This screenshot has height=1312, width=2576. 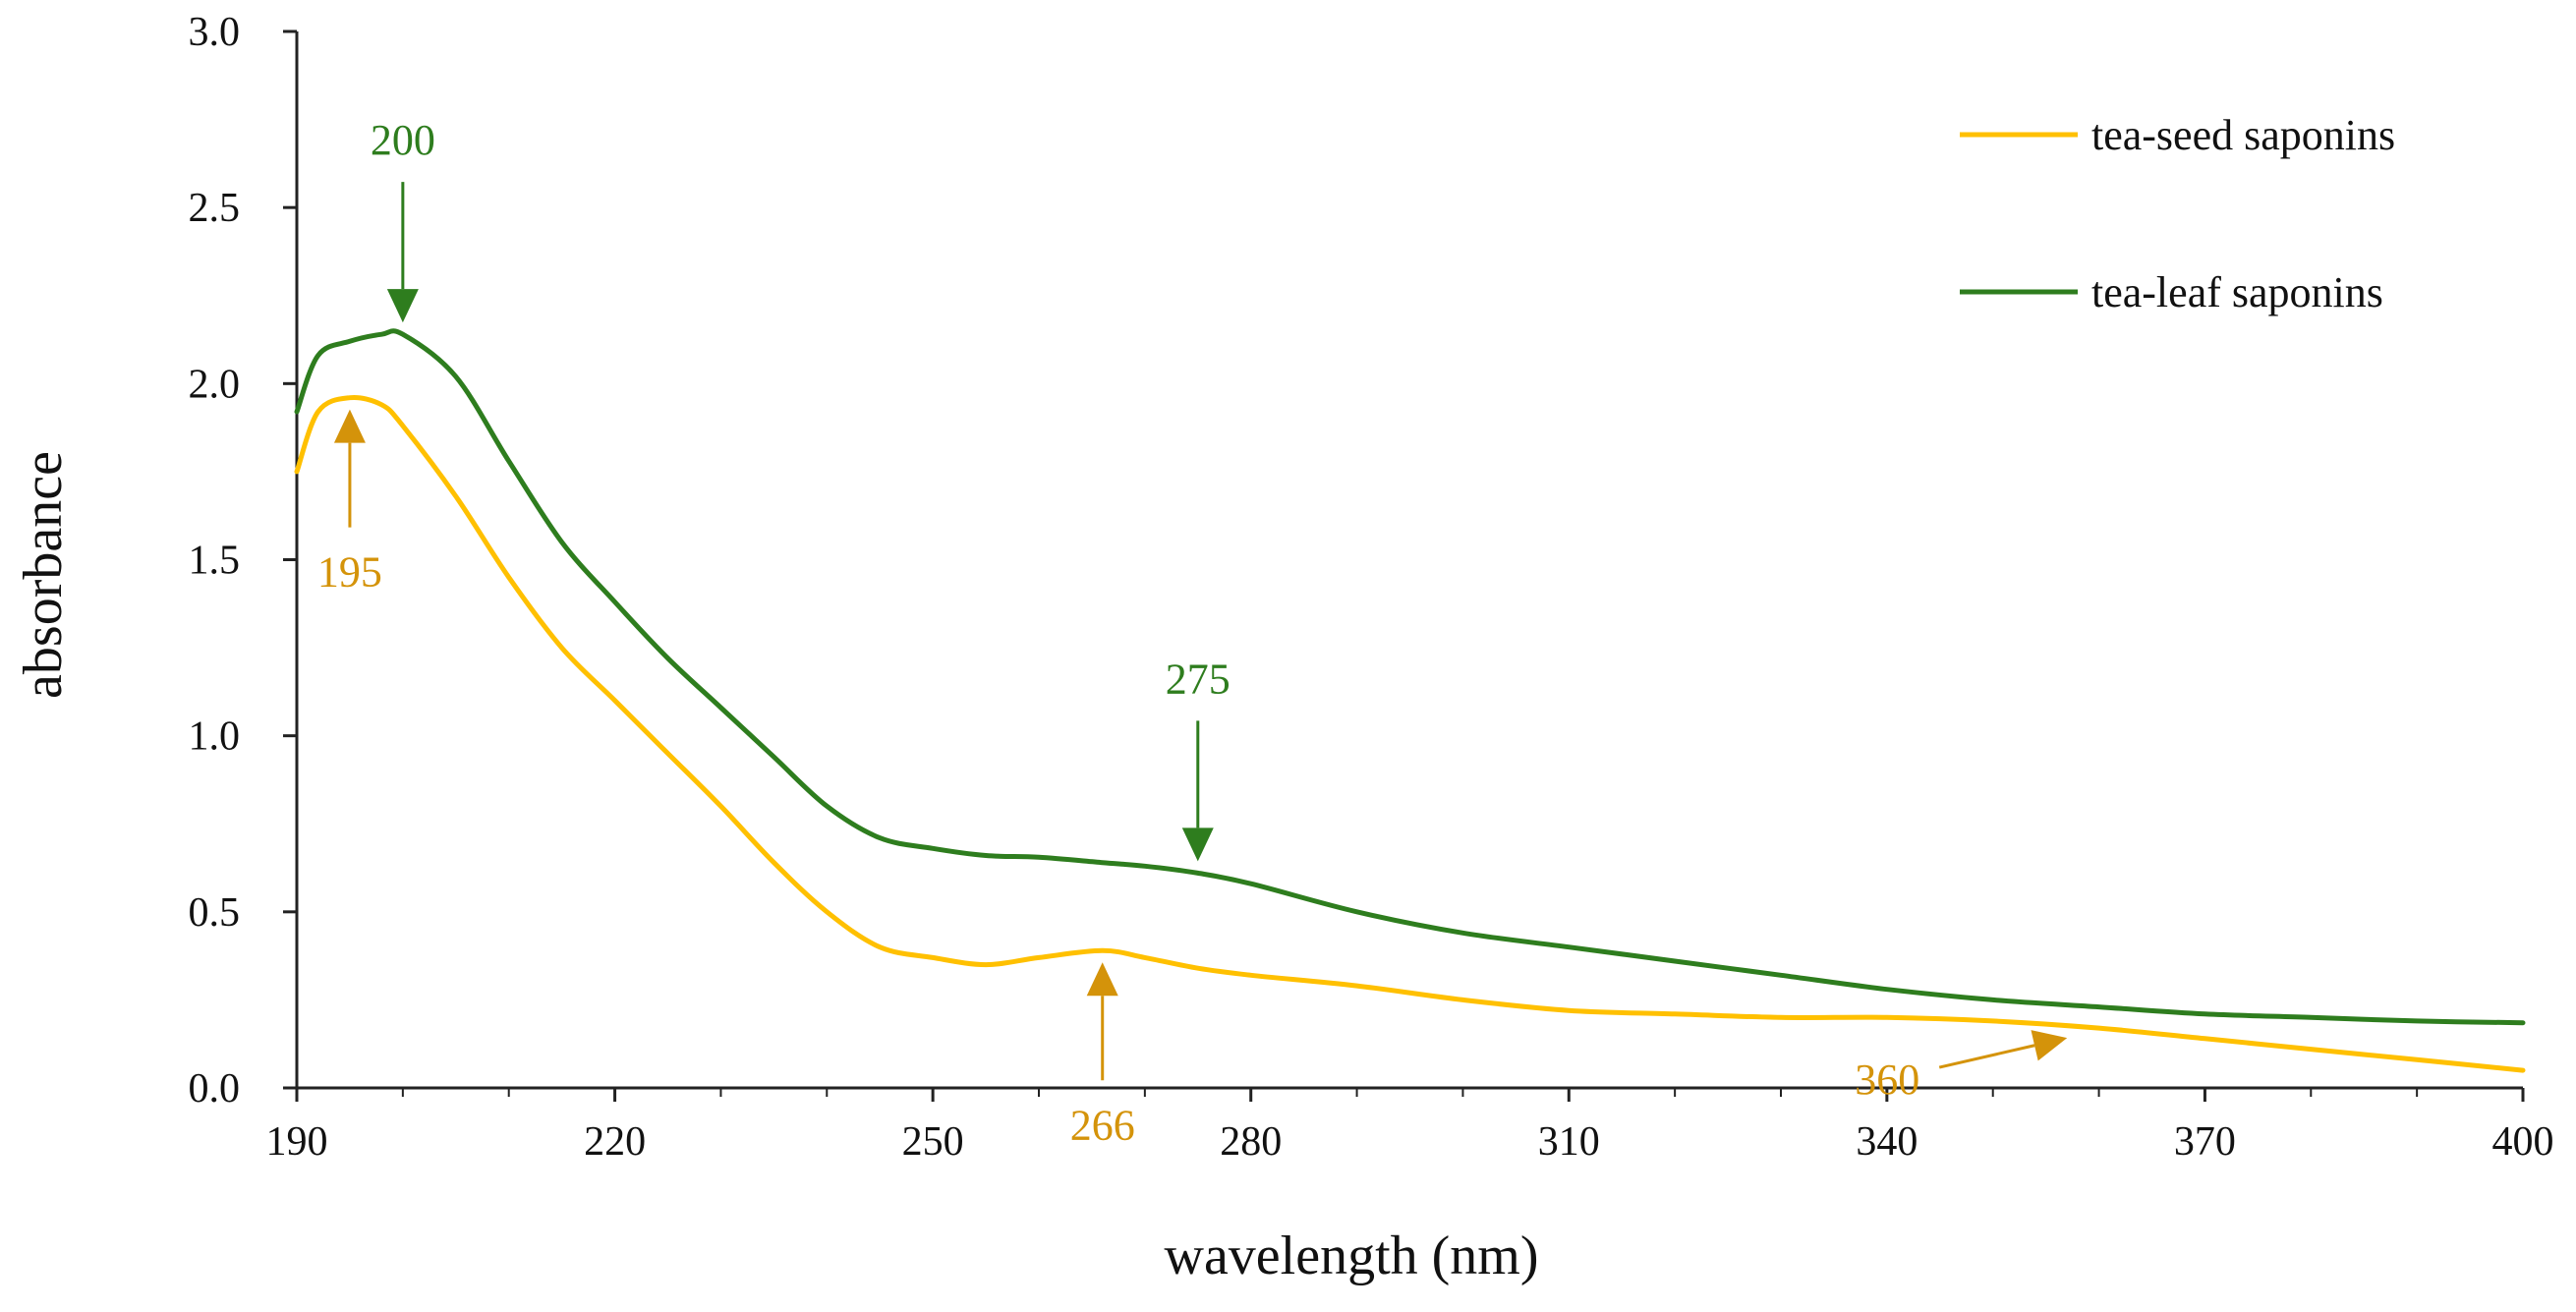 What do you see at coordinates (933, 1142) in the screenshot?
I see `x-tick-label: 250` at bounding box center [933, 1142].